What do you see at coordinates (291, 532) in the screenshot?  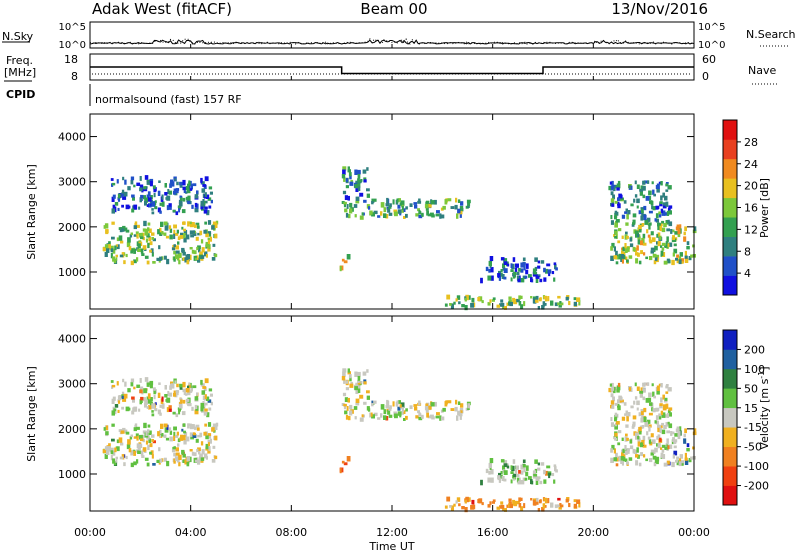 I see `time-tick-label: 08:00` at bounding box center [291, 532].